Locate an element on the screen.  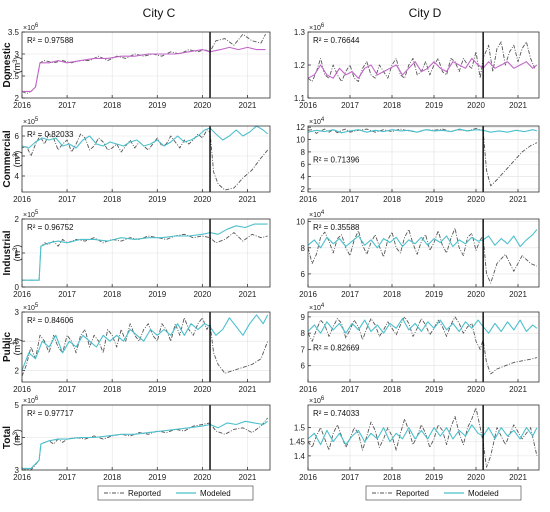
r2-annotation: R² = 0.96752 is located at coordinates (50, 227).